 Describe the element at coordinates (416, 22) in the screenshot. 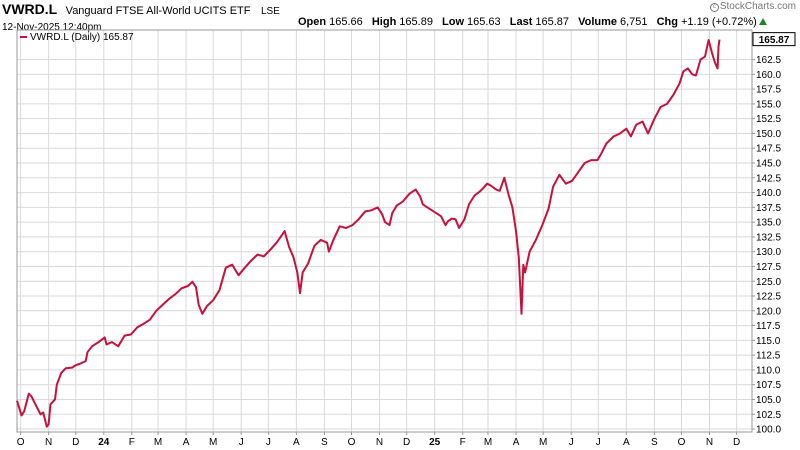

I see `high-value: 165.89` at that location.